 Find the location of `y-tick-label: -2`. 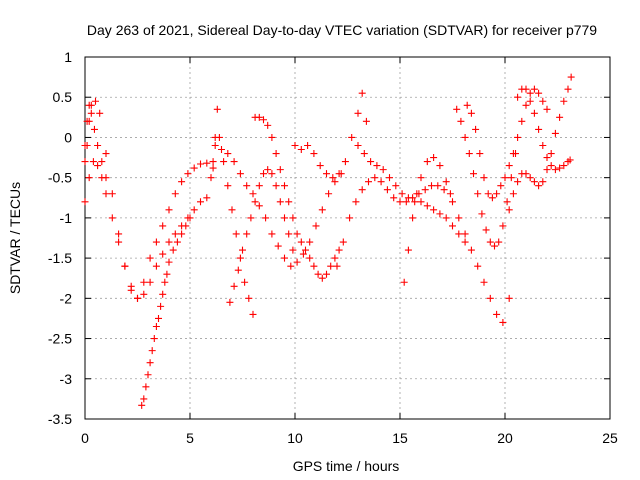

y-tick-label: -2 is located at coordinates (66, 298).